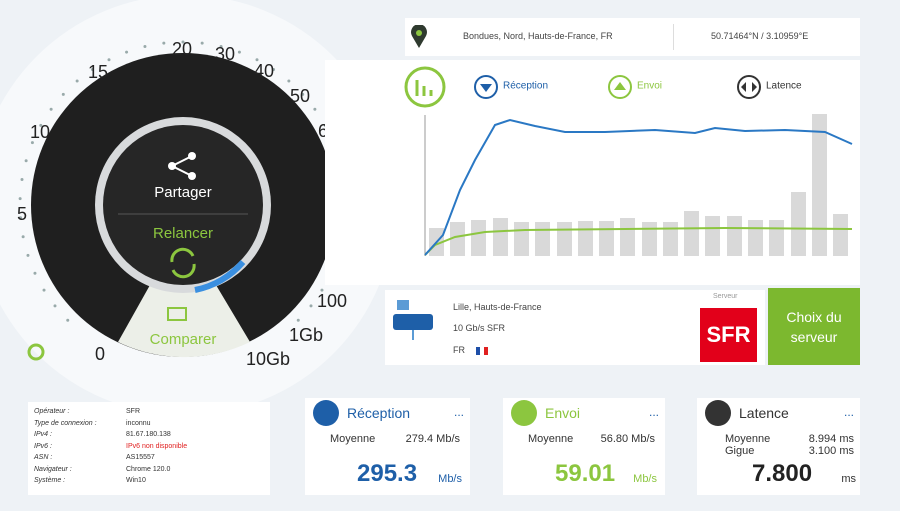 This screenshot has width=900, height=511. I want to click on share-icon-lines, so click(182, 166).